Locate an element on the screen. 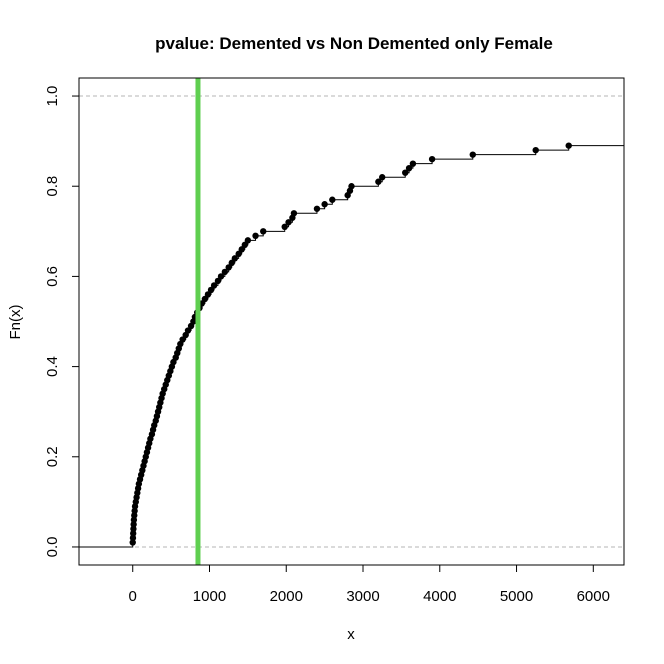 Image resolution: width=664 pixels, height=664 pixels. x-tick-label: 1000 is located at coordinates (209, 596).